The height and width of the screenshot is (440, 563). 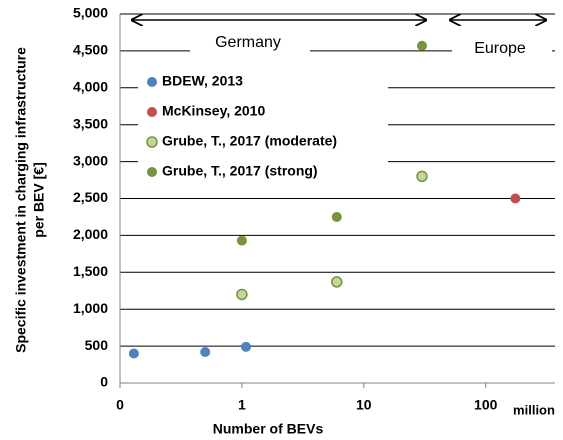 What do you see at coordinates (213, 111) in the screenshot?
I see `legend-label: McKinsey, 2010` at bounding box center [213, 111].